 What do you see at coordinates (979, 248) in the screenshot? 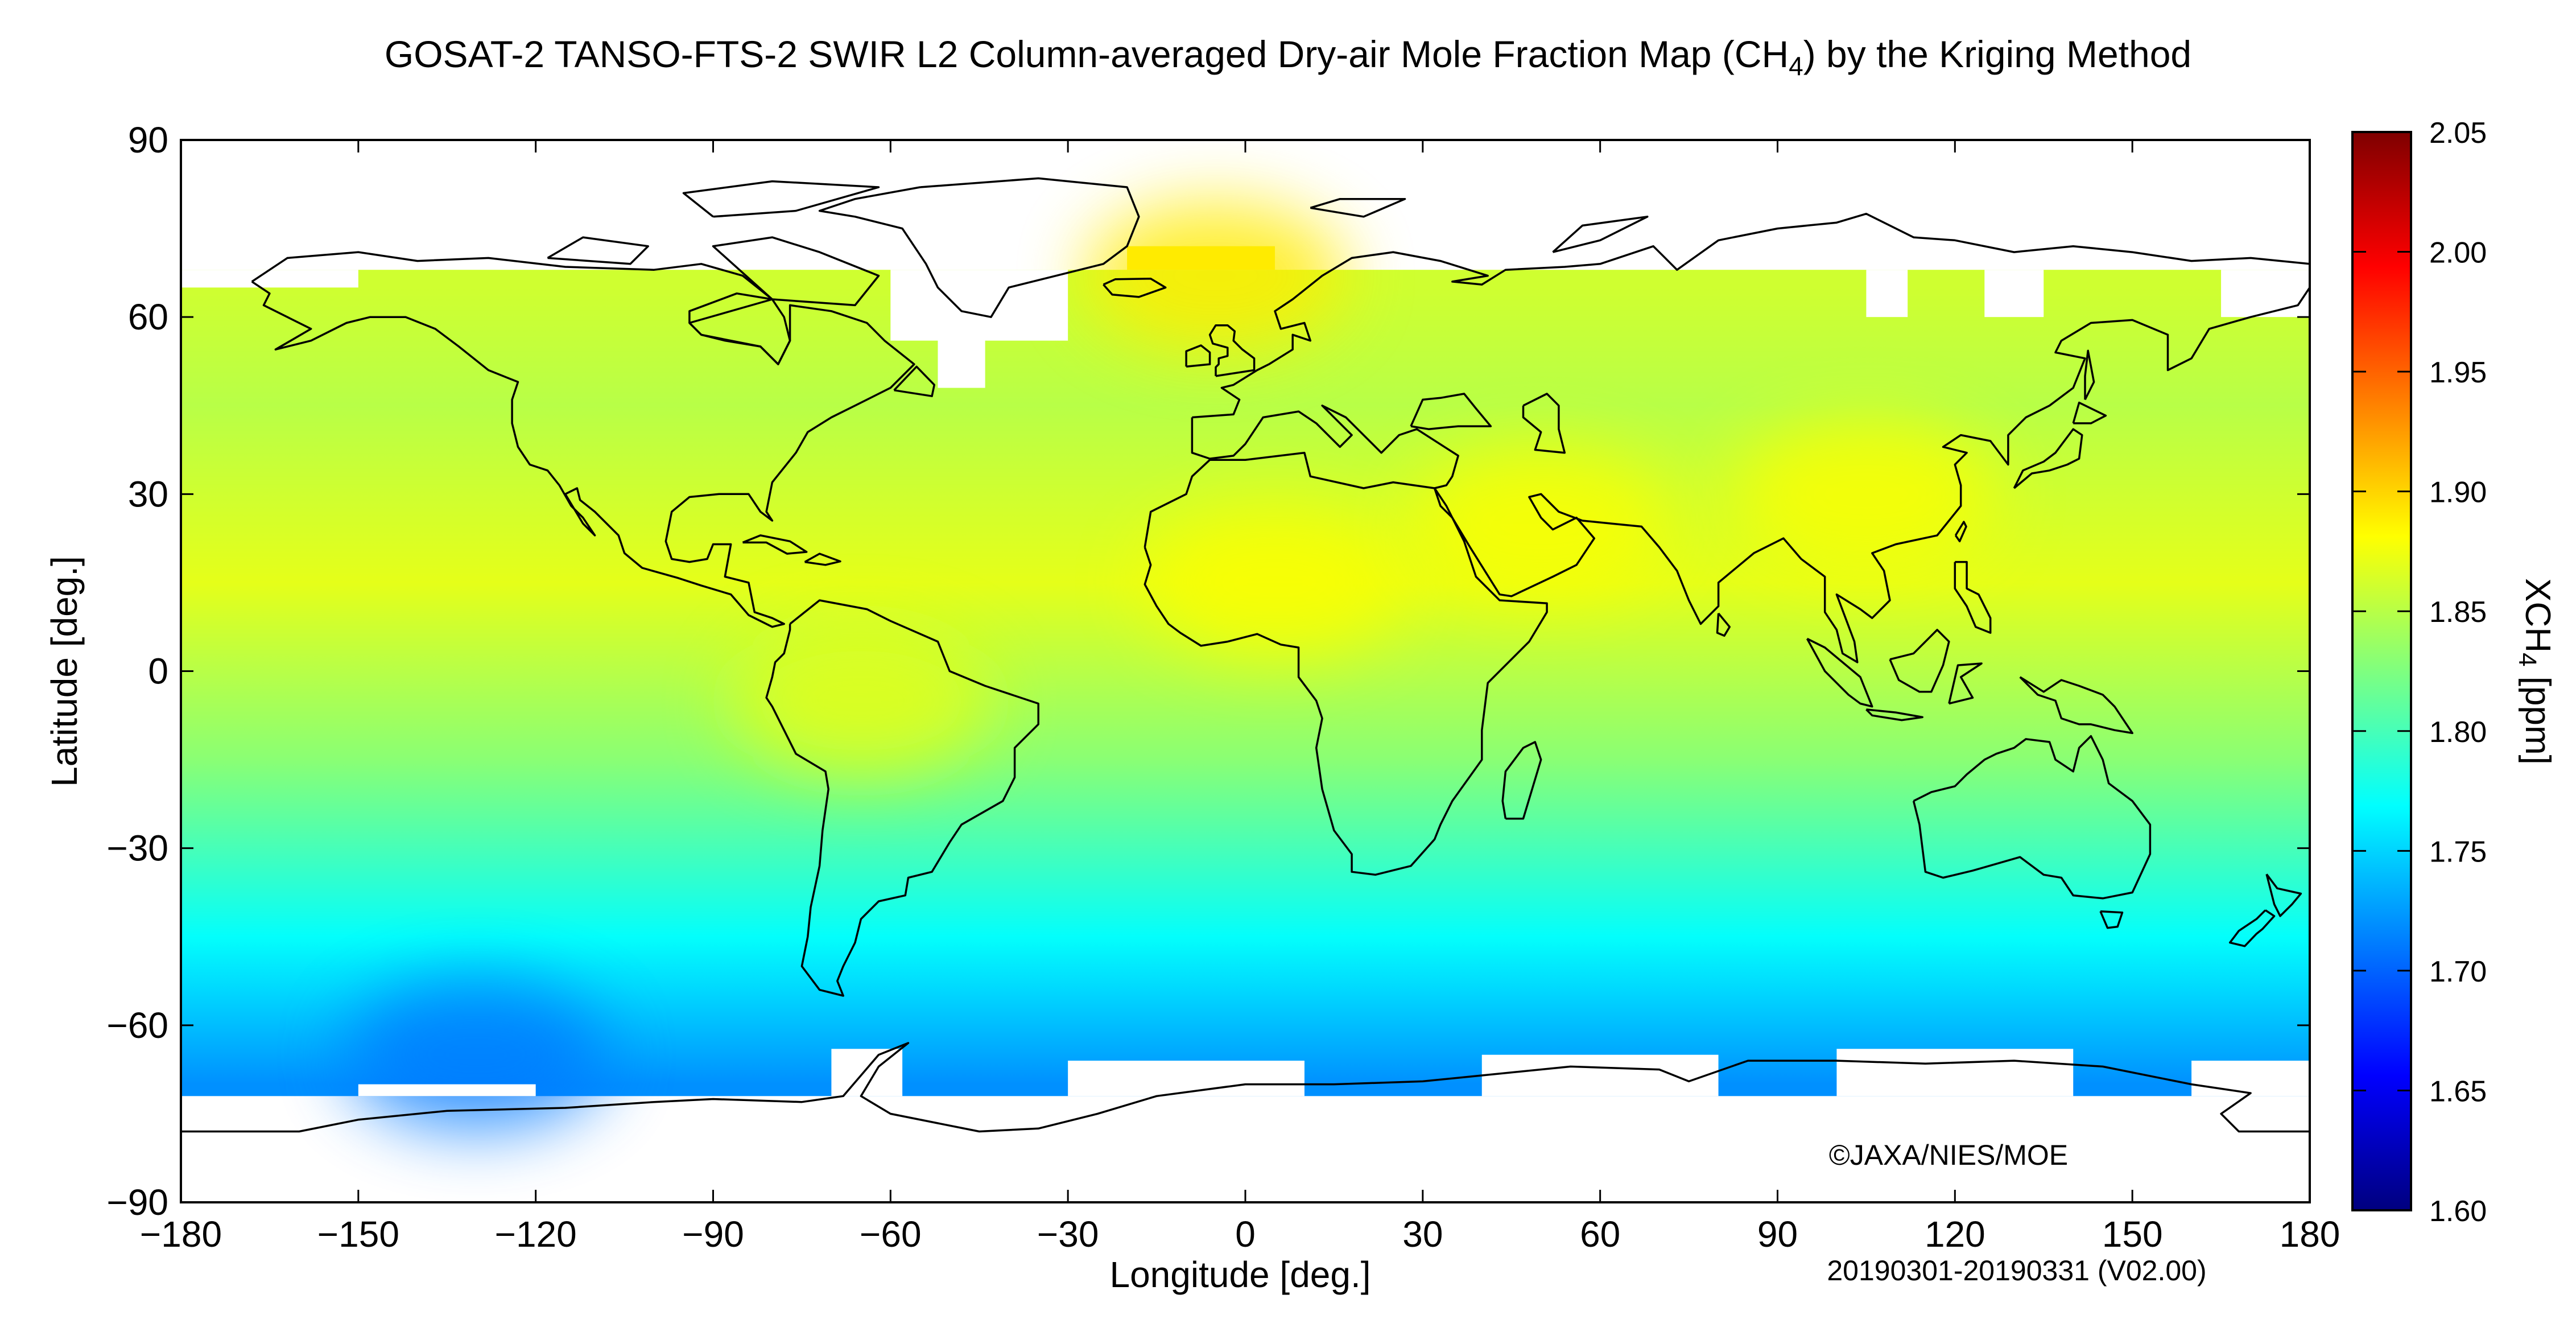
I see `coastline-greenland` at bounding box center [979, 248].